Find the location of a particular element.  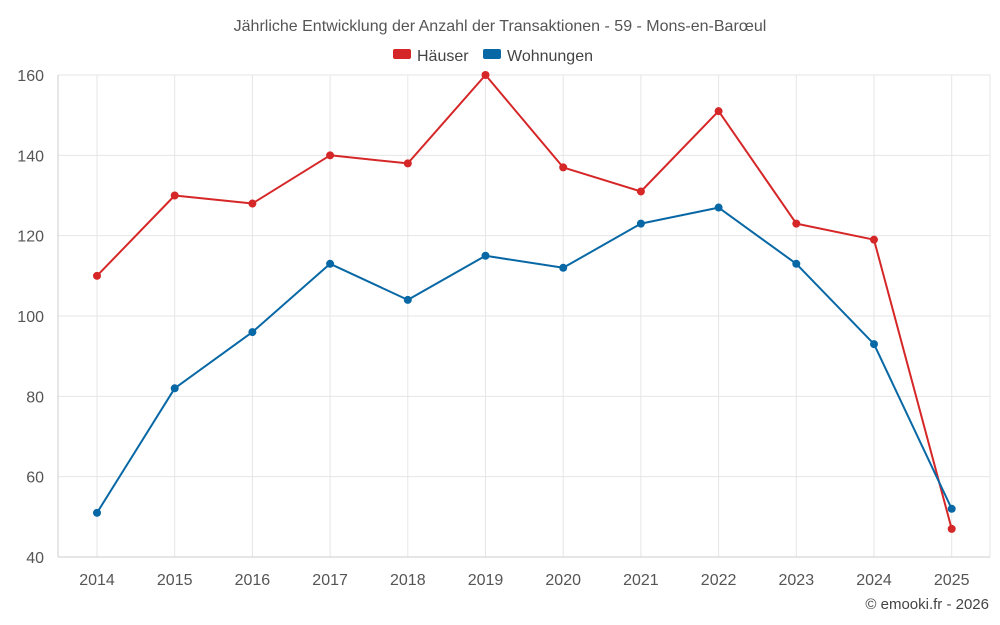

x-tick-label: 2014 is located at coordinates (97, 580).